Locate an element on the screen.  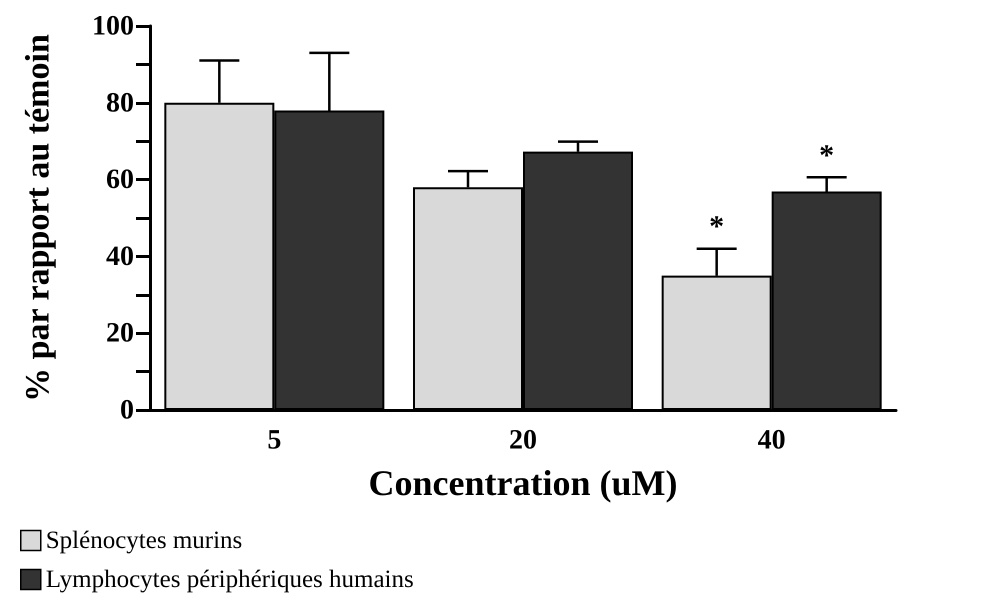
x-tick-label: 40 is located at coordinates (772, 440).